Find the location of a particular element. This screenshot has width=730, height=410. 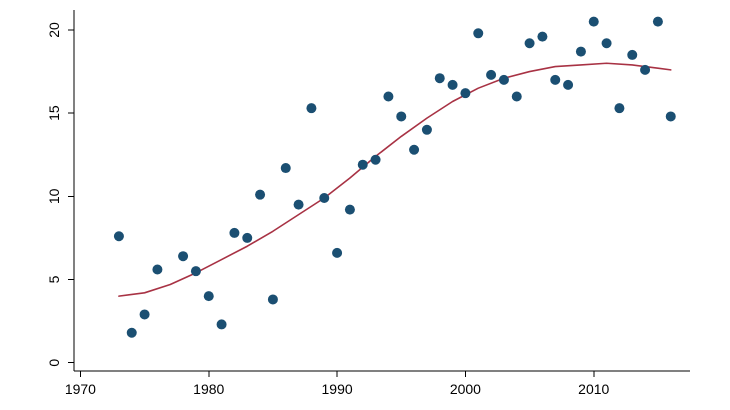

x-tick-label: 1980 is located at coordinates (208, 389).